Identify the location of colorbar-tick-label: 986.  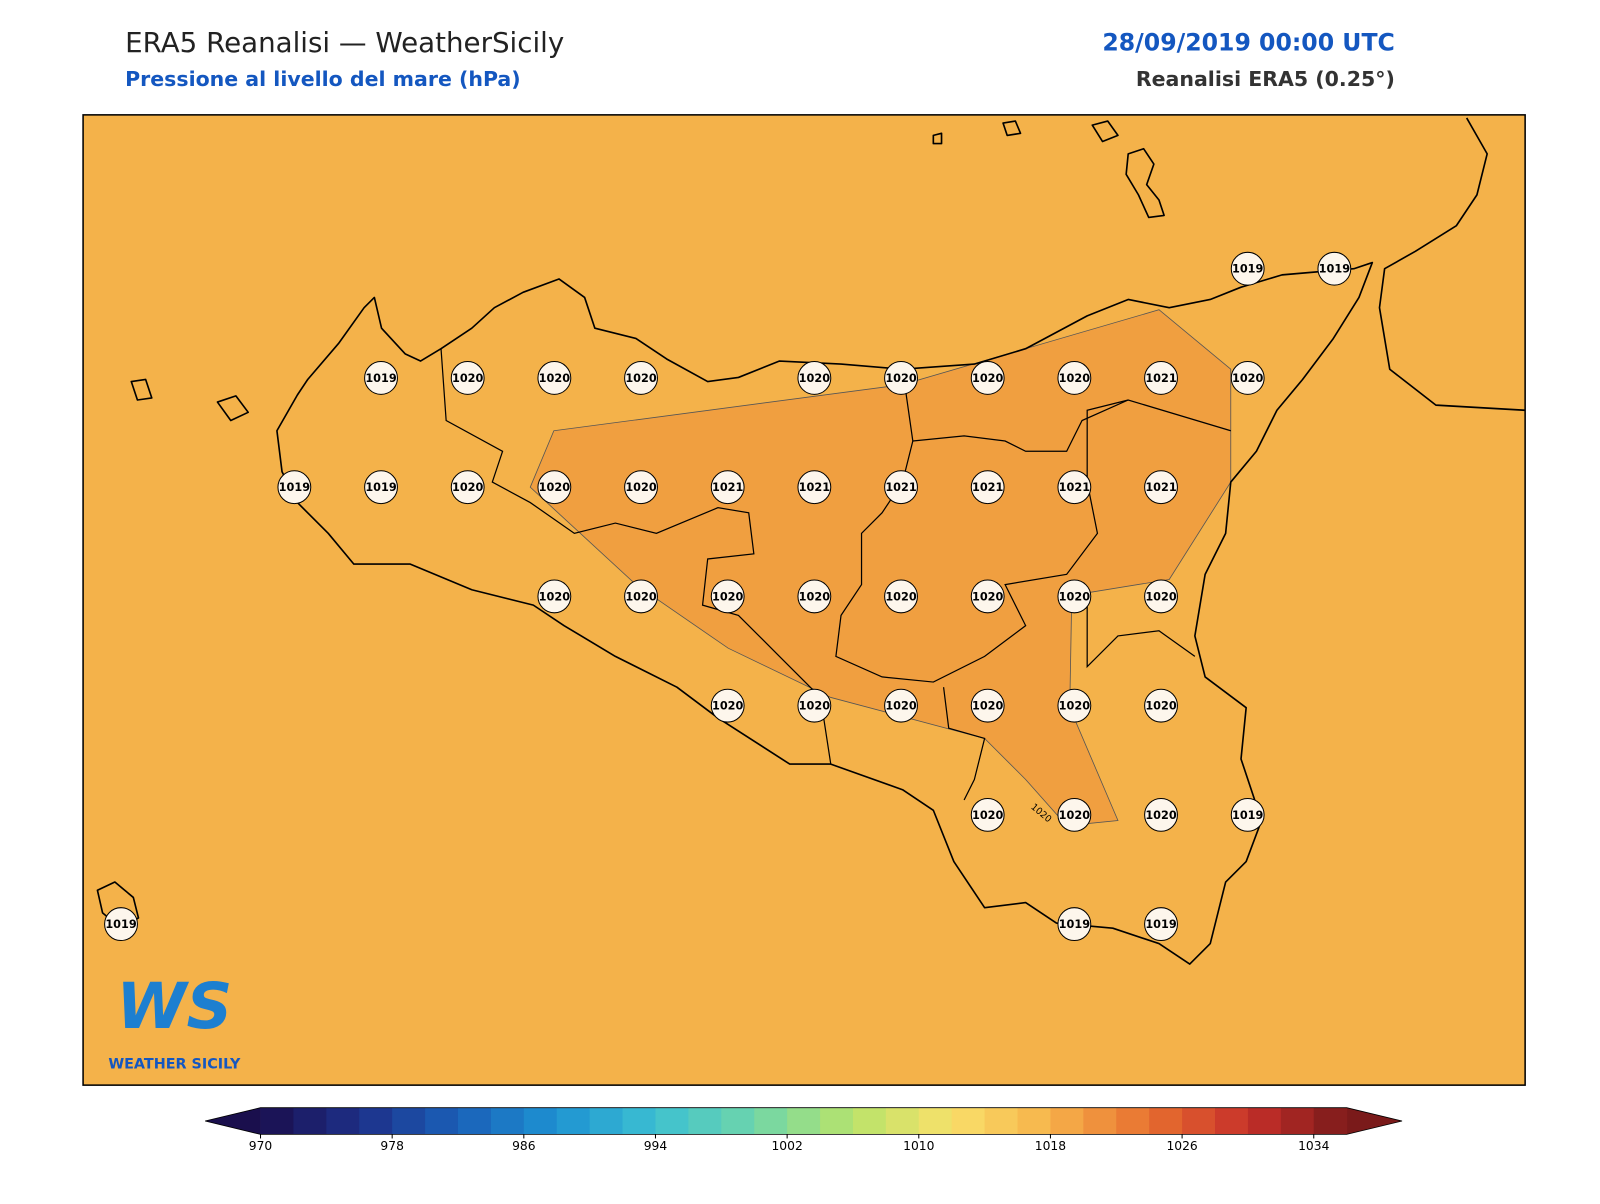
(524, 1146).